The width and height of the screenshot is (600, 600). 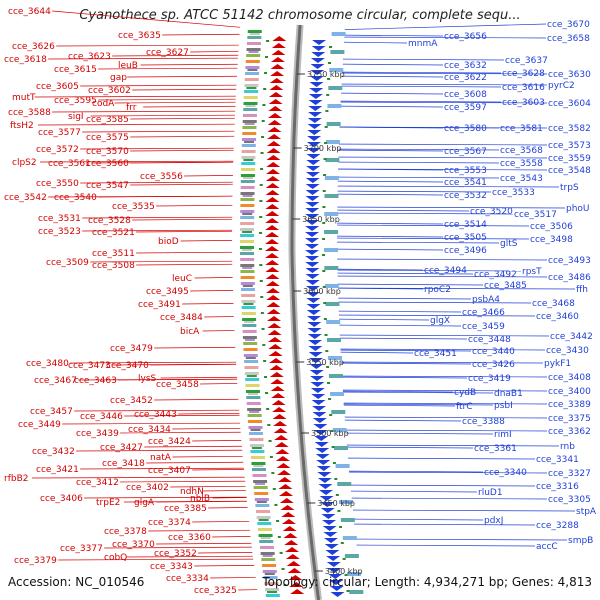 I want to click on gene-label-left: bioD, so click(x=168, y=242).